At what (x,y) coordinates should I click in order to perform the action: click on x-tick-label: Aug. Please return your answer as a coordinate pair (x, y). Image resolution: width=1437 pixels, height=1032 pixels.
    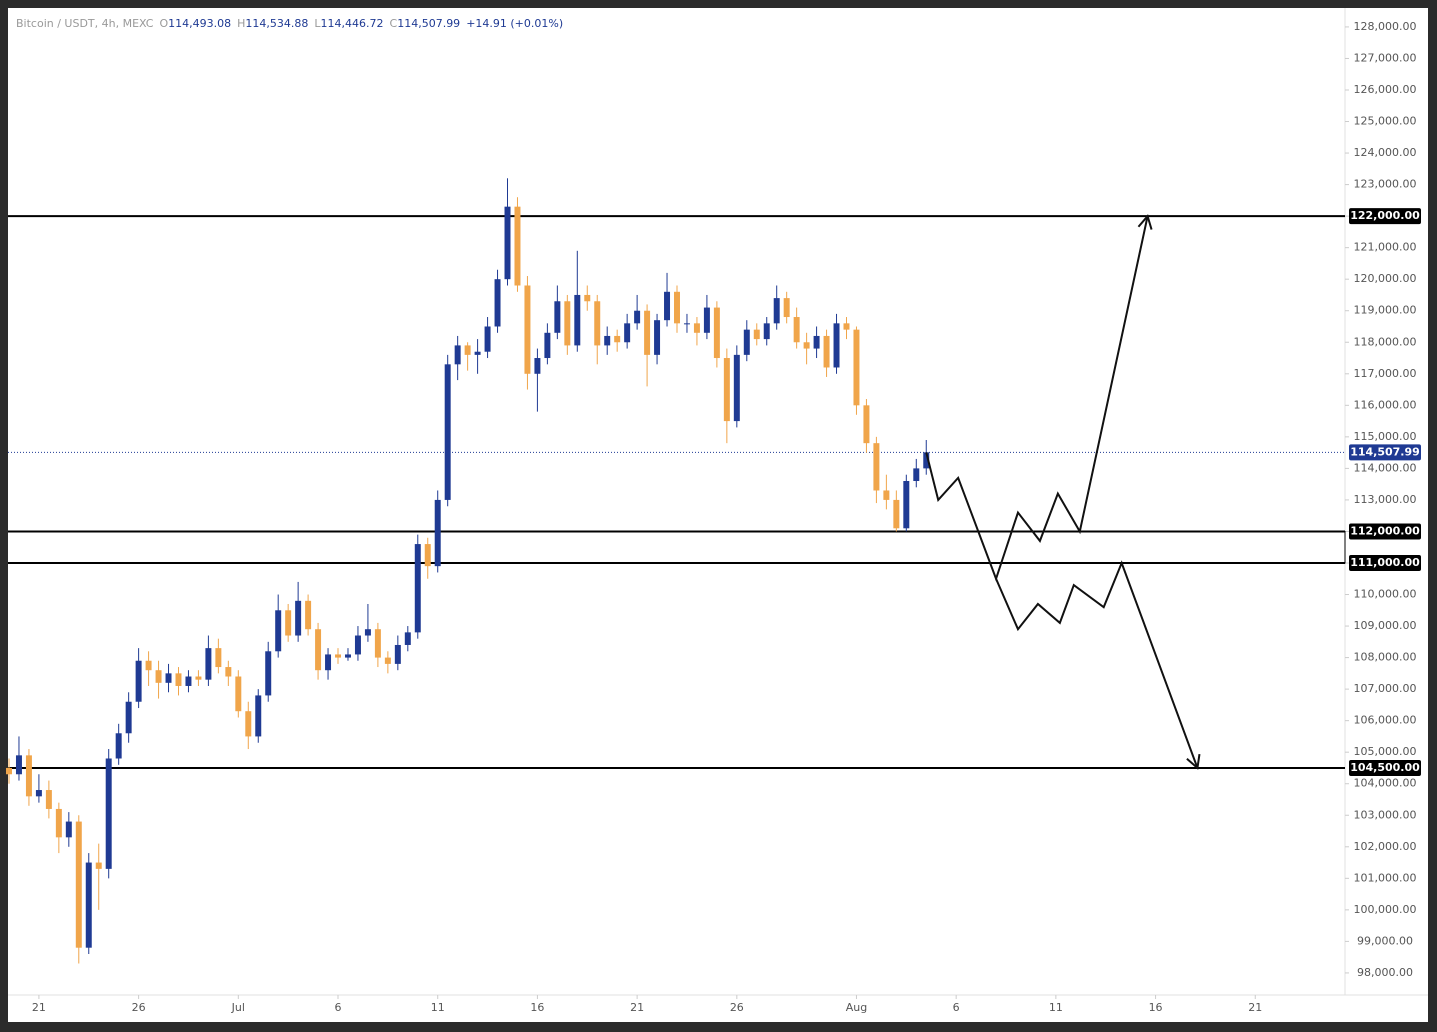
    Looking at the image, I should click on (856, 1007).